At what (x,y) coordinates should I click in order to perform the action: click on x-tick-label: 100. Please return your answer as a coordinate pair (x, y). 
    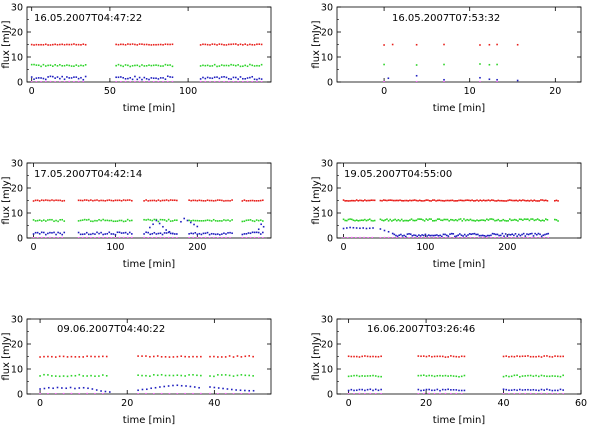
    Looking at the image, I should click on (188, 91).